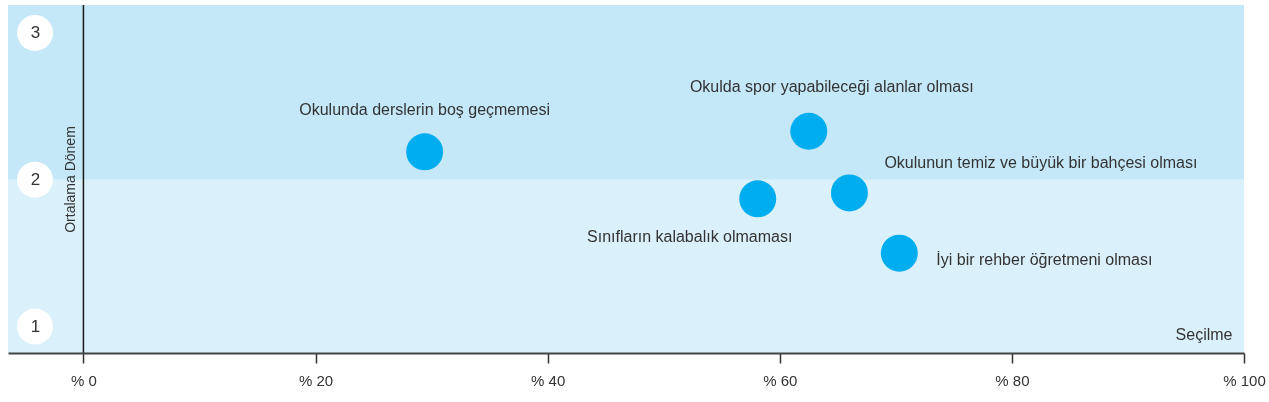 The image size is (1269, 402). I want to click on annotation: Sınıfların kalabalık olmaması, so click(690, 236).